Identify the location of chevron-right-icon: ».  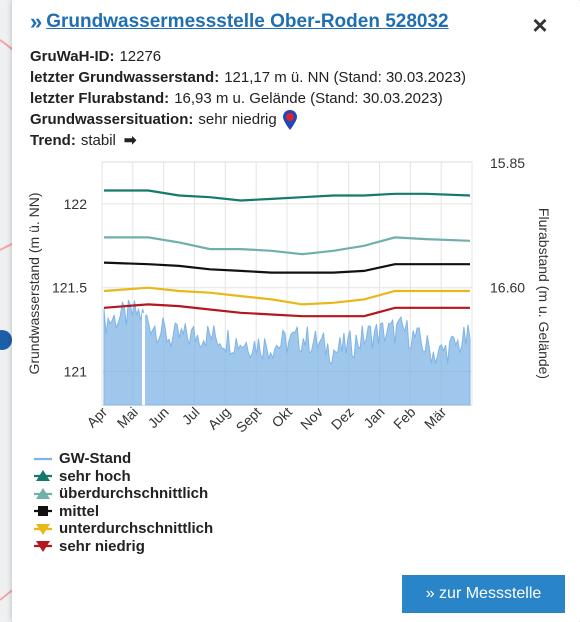
(36, 21).